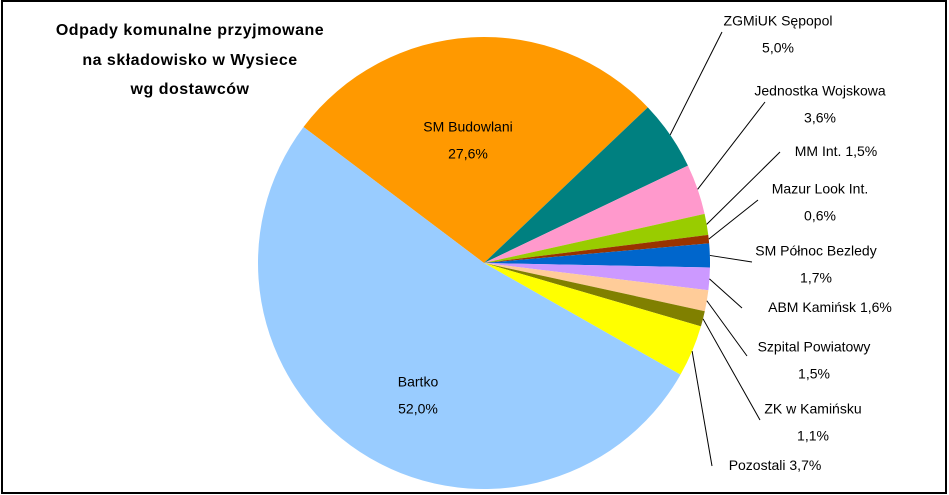 Image resolution: width=949 pixels, height=495 pixels. I want to click on slice-value-label: 27,6%, so click(468, 154).